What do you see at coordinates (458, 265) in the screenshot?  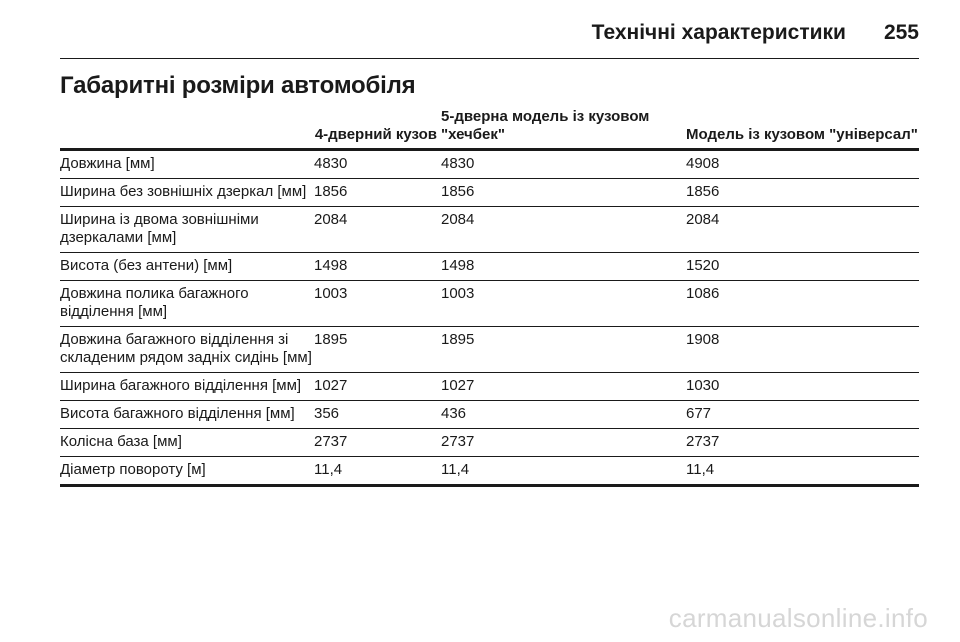 I see `value-hatchback: 1498` at bounding box center [458, 265].